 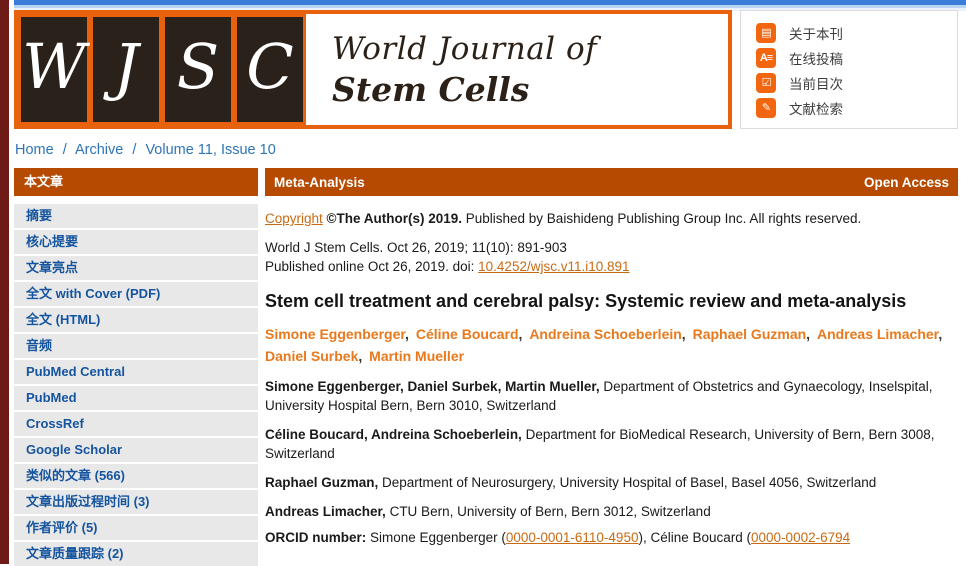 What do you see at coordinates (136, 346) in the screenshot?
I see `sidebar-item: 音频` at bounding box center [136, 346].